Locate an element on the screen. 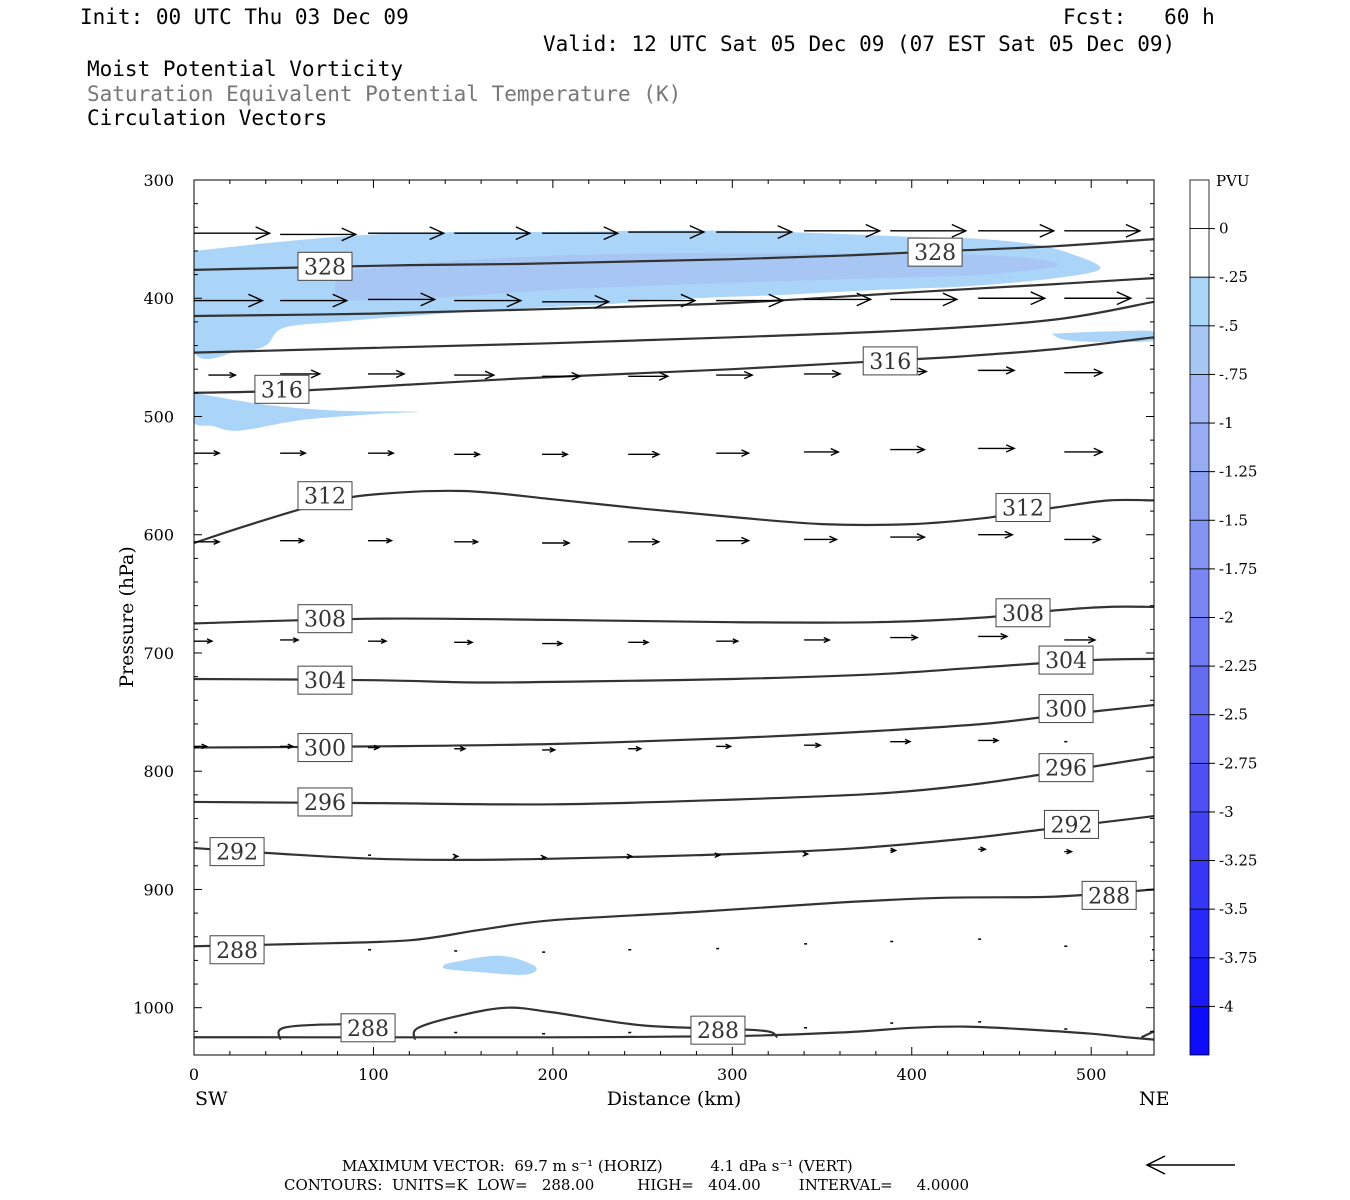 This screenshot has height=1200, width=1350. y-tick-label: 1000 is located at coordinates (153, 1008).